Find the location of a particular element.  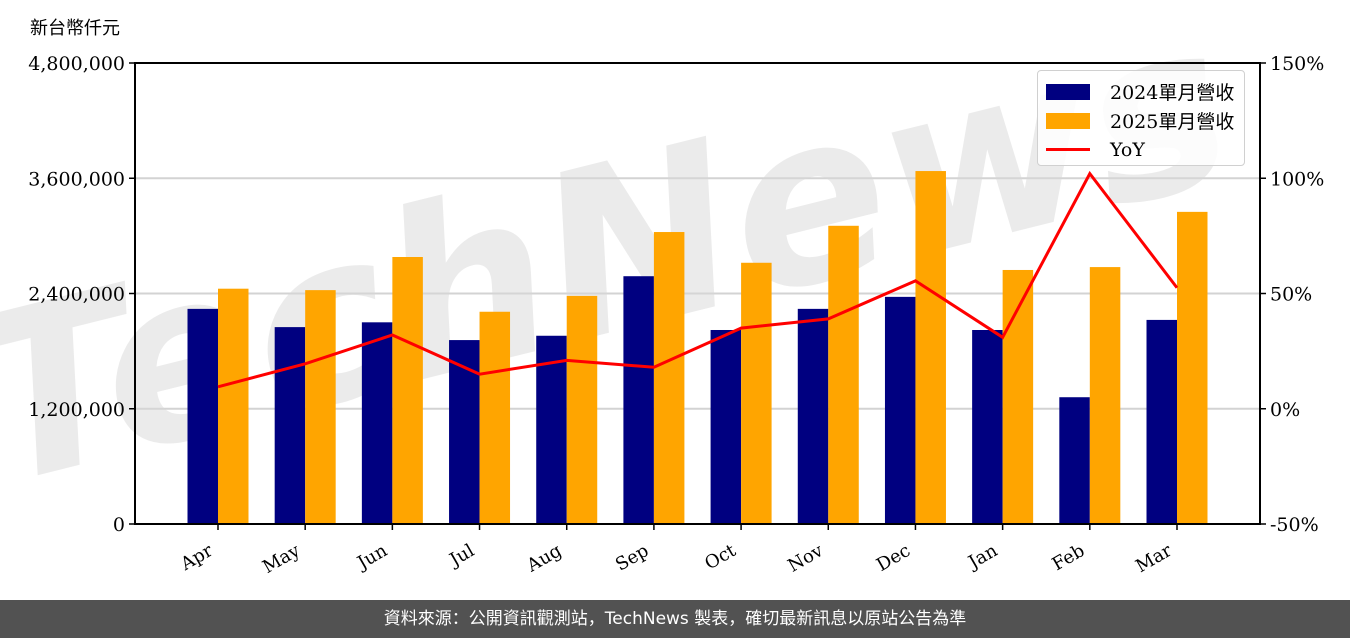

legend-swatch-2024 is located at coordinates (1068, 91).